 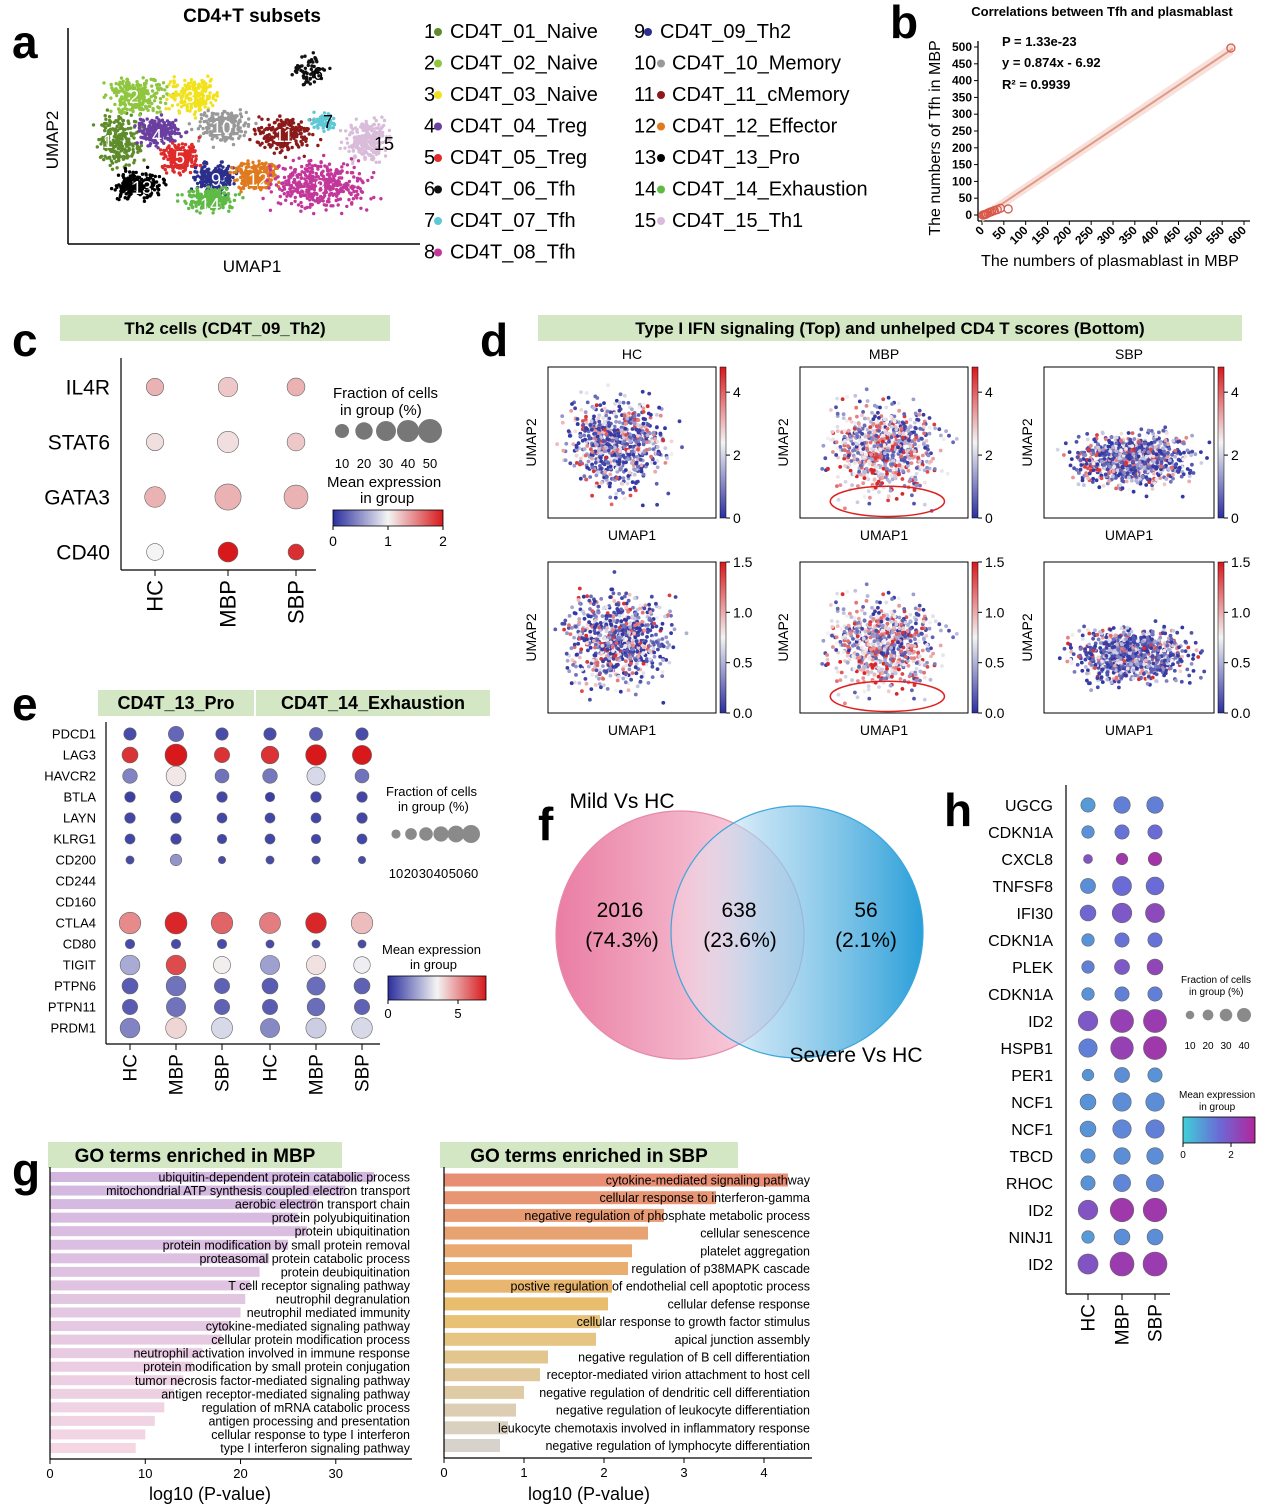 What do you see at coordinates (429, 64) in the screenshot?
I see `legend-a-number-2: 2` at bounding box center [429, 64].